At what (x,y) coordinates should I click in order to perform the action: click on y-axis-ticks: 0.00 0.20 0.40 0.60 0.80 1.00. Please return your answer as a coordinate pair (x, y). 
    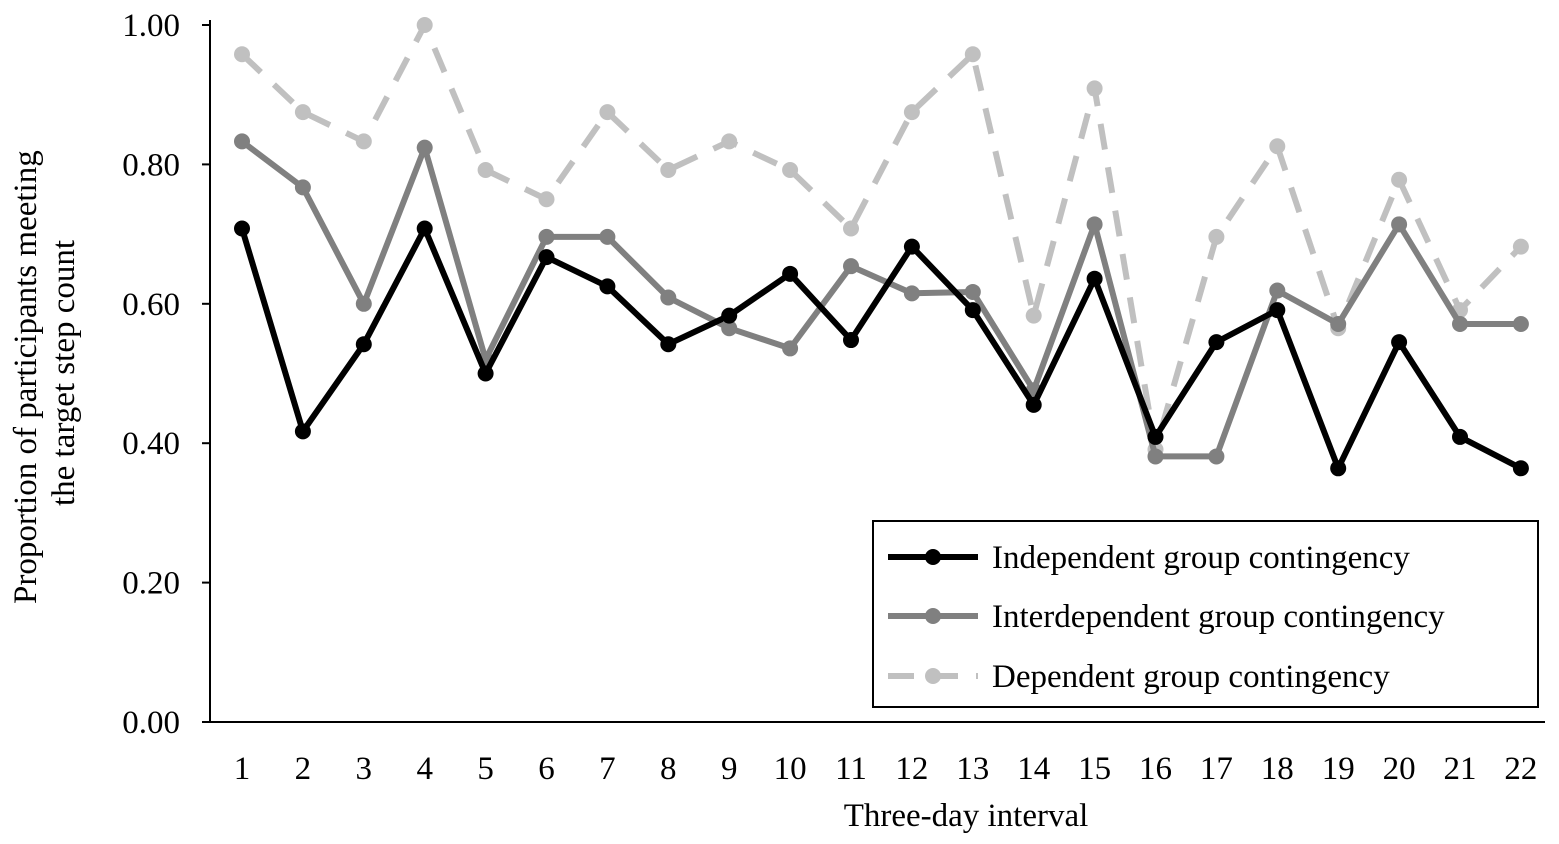
    Looking at the image, I should click on (166, 374).